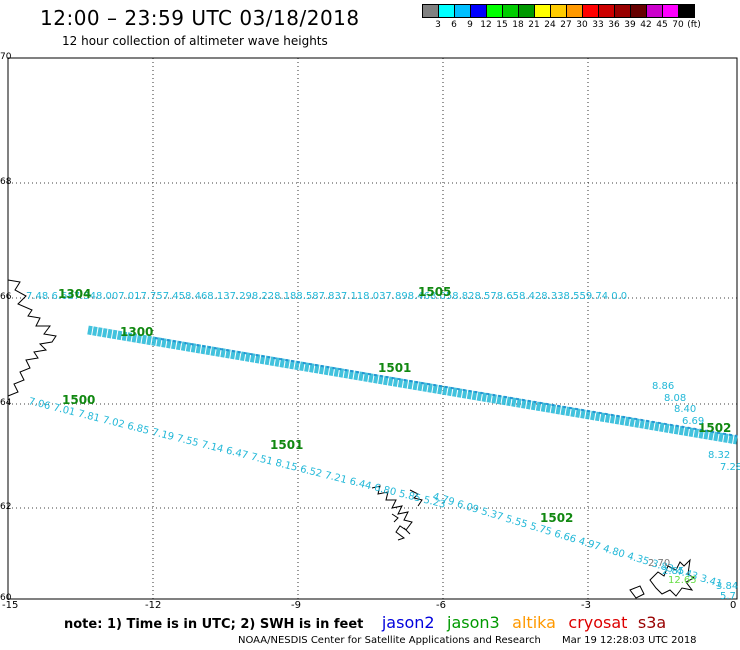 This screenshot has width=740, height=650. Describe the element at coordinates (556, 518) in the screenshot. I see `track3-time-1502: 1502` at that location.